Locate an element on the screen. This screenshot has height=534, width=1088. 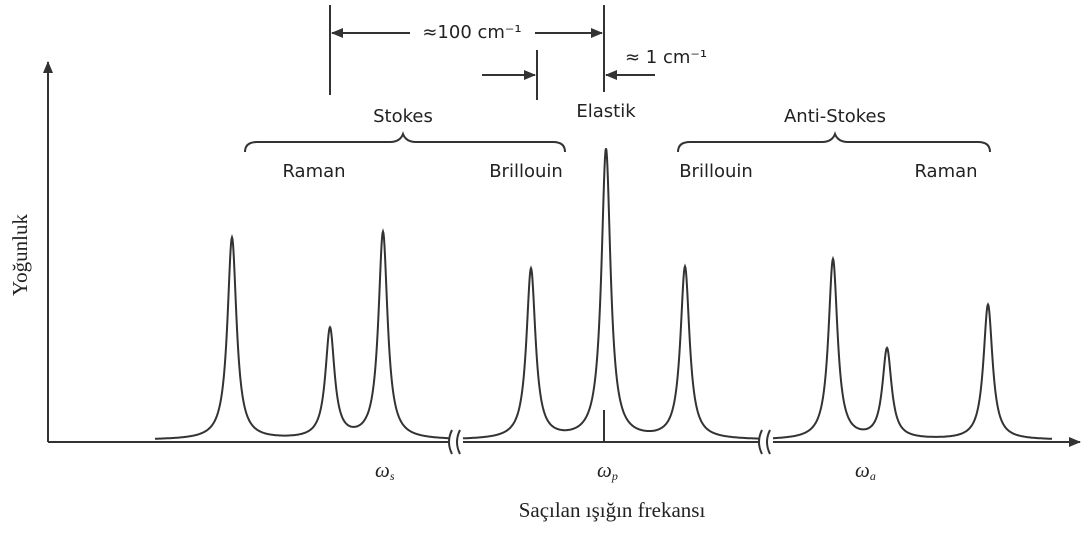
group-label: Anti-Stokes is located at coordinates (835, 116).